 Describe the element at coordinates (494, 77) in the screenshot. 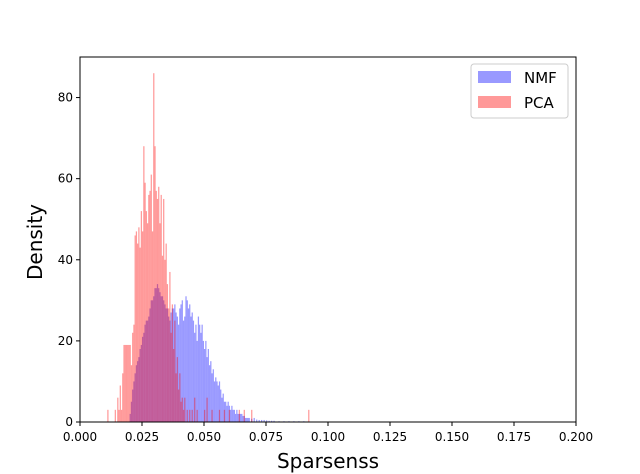

I see `legend-swatch-nmf` at that location.